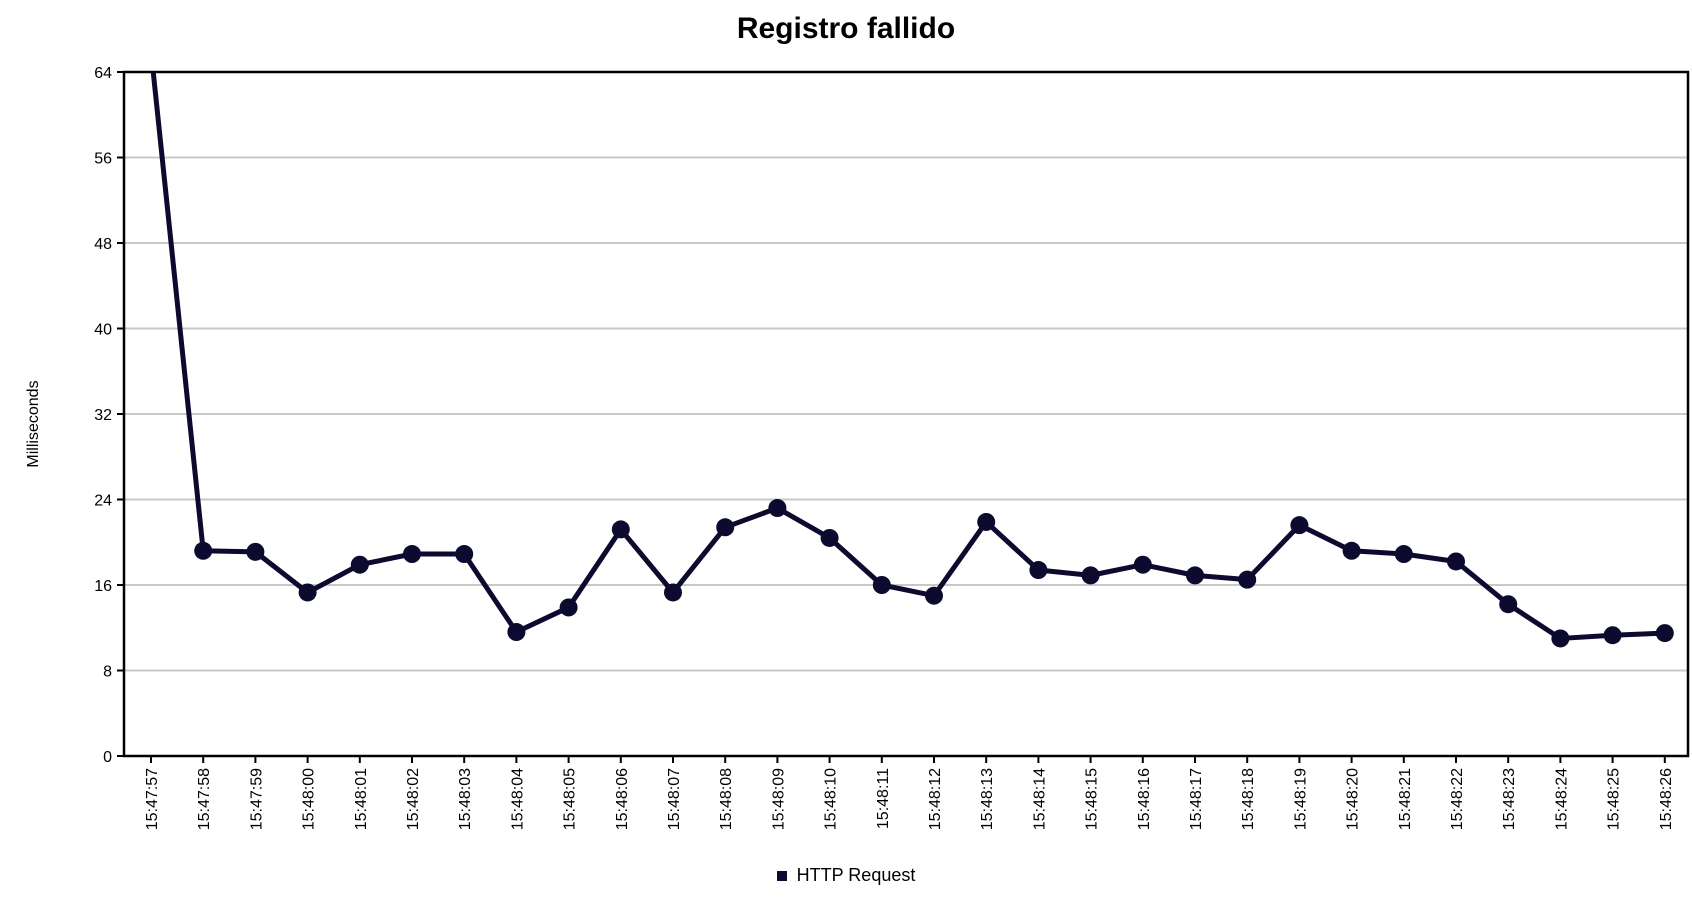  What do you see at coordinates (883, 798) in the screenshot?
I see `x-tick-label: 15:48:11` at bounding box center [883, 798].